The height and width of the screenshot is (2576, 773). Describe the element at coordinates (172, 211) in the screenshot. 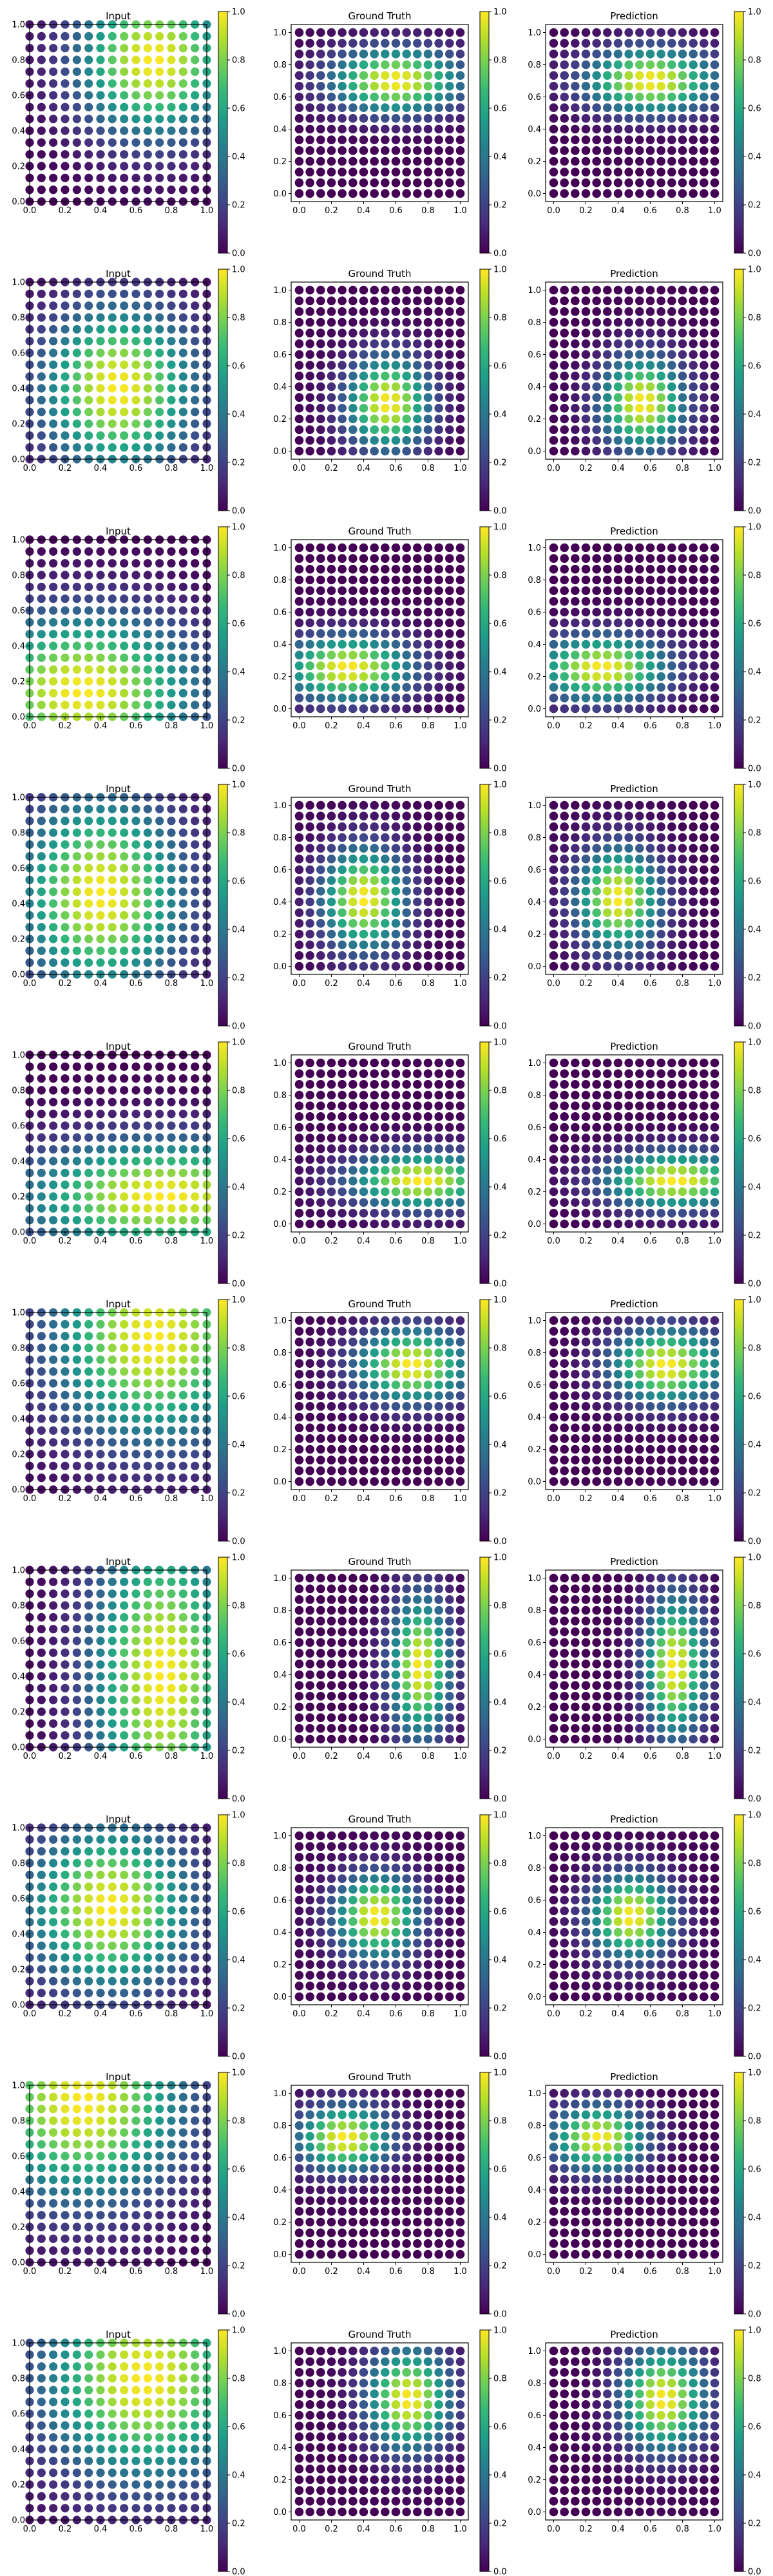

I see `x-tick-label: 0.8` at that location.